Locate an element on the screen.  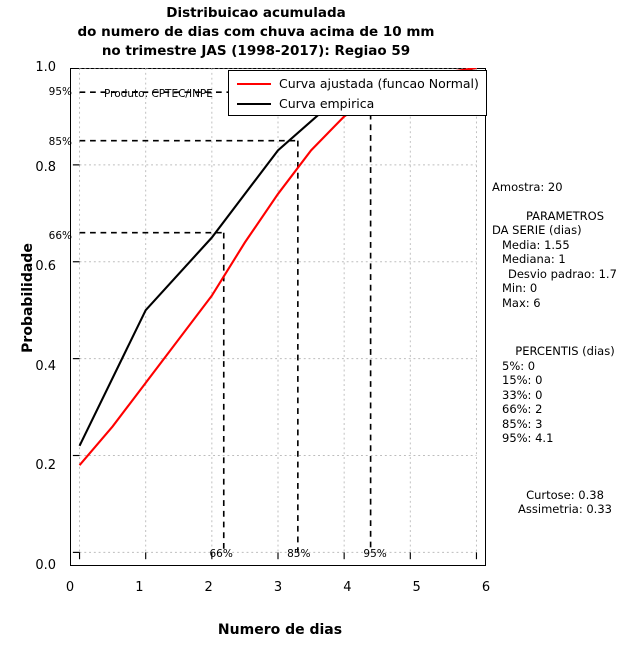
info-param-head-1: PARAMETROS is located at coordinates (564, 215).